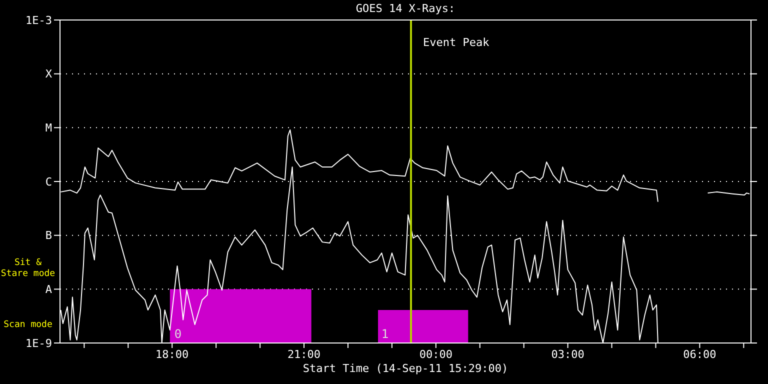 This screenshot has height=384, width=768. What do you see at coordinates (172, 354) in the screenshot?
I see `x-tick-label: 18:00` at bounding box center [172, 354].